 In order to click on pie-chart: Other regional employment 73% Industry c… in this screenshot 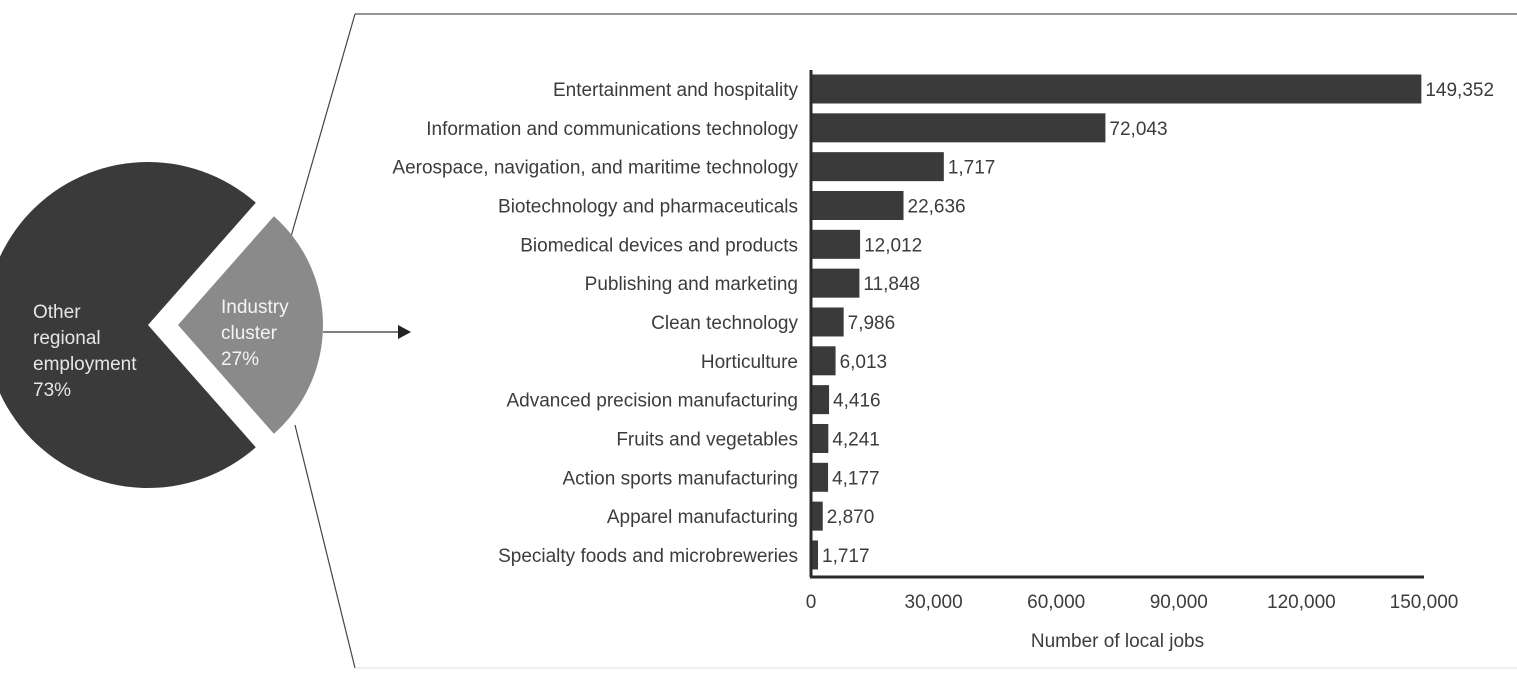, I will do `click(162, 325)`.